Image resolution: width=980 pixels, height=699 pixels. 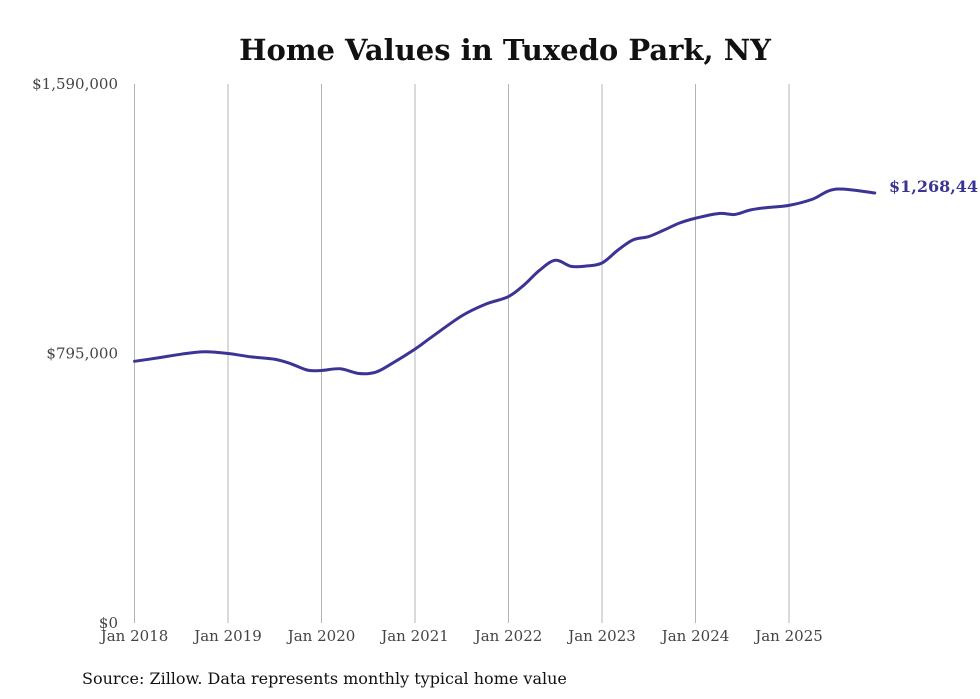 What do you see at coordinates (75, 84) in the screenshot?
I see `y-tick-label: $1,590,000` at bounding box center [75, 84].